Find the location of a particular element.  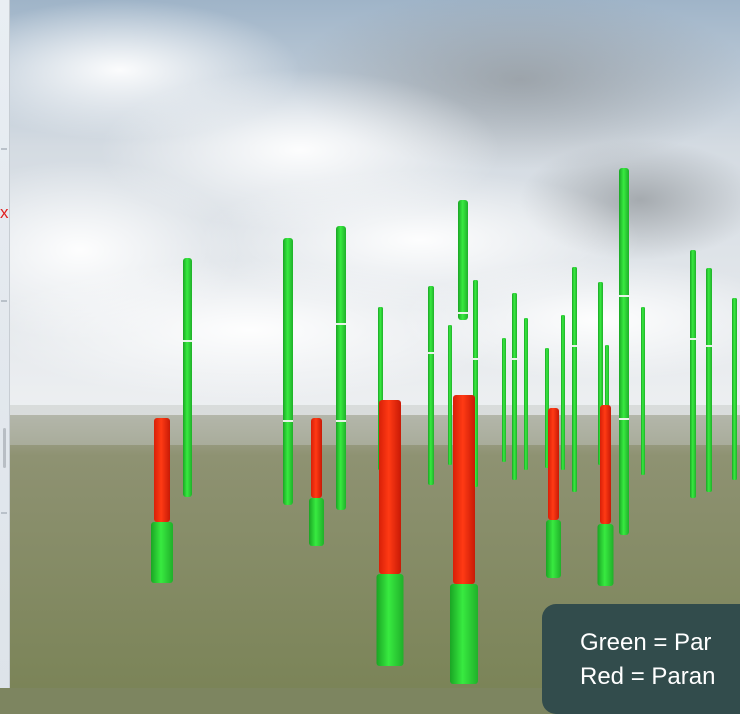

legend-red-label: Red = Paran is located at coordinates (648, 676).